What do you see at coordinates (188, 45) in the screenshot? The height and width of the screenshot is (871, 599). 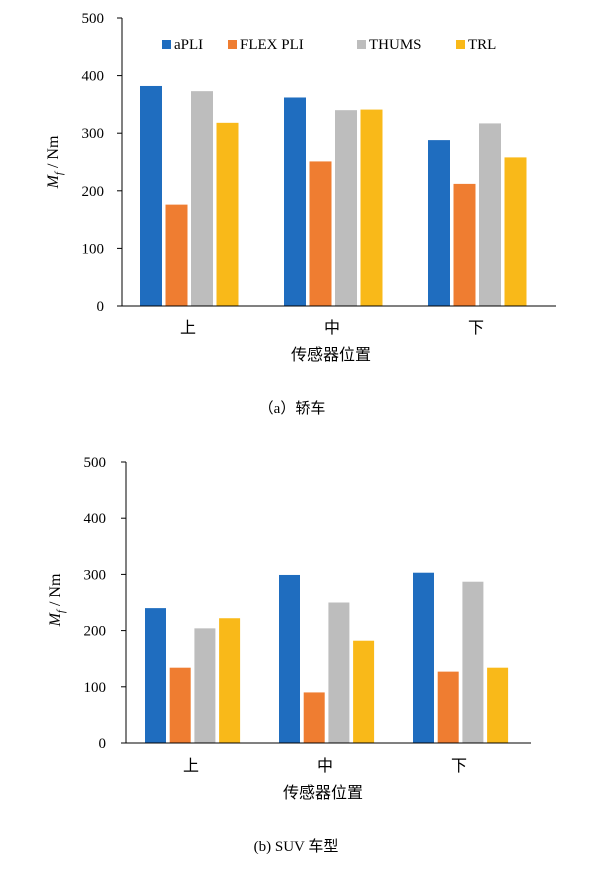 I see `legend-label: aPLI` at bounding box center [188, 45].